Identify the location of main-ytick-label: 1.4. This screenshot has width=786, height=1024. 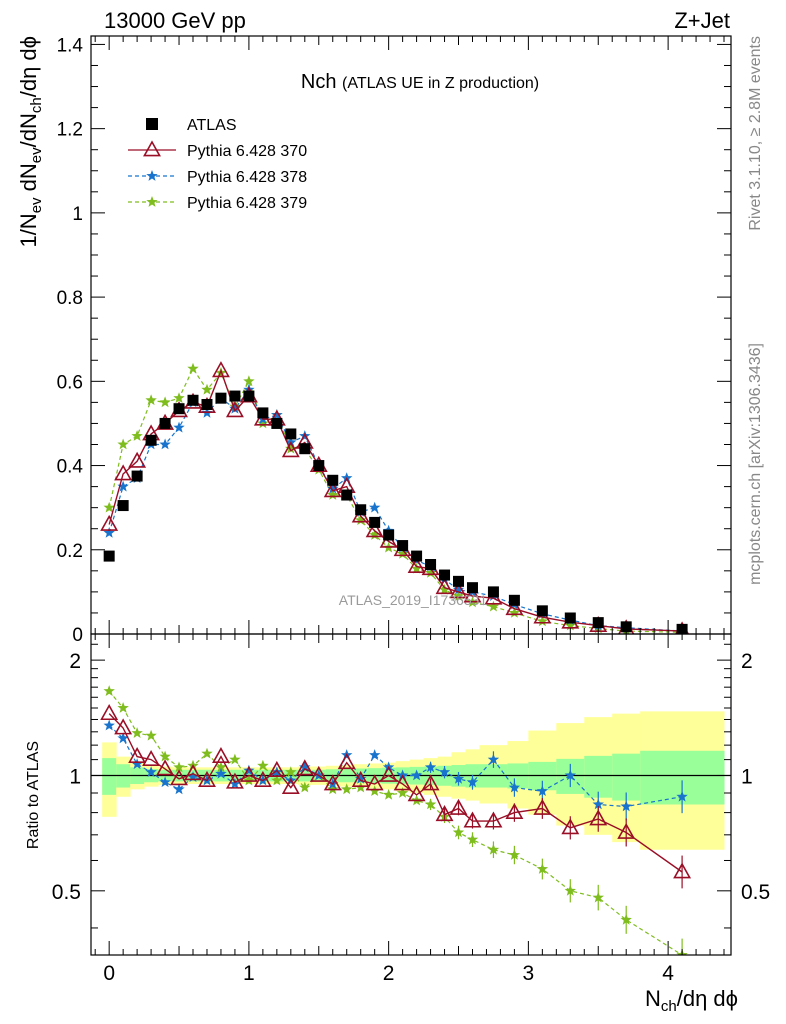
(70, 45).